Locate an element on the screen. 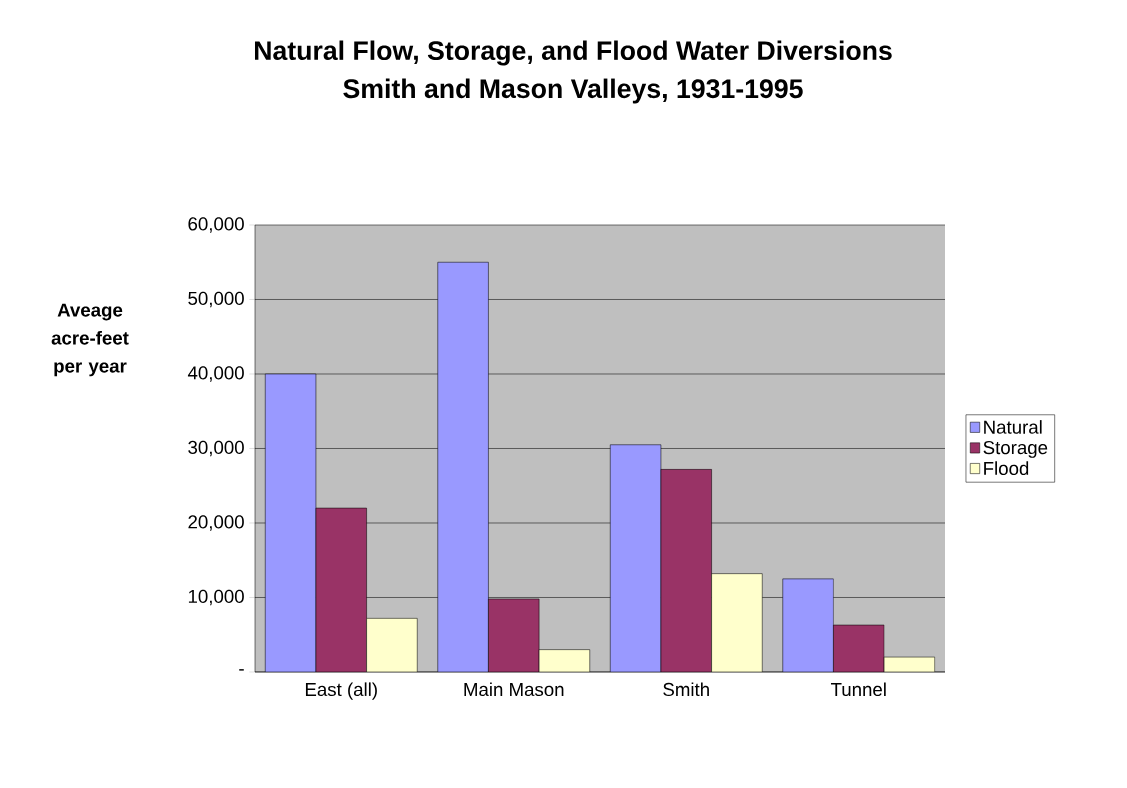 The image size is (1127, 788). x-tick-label: Tunnel is located at coordinates (858, 689).